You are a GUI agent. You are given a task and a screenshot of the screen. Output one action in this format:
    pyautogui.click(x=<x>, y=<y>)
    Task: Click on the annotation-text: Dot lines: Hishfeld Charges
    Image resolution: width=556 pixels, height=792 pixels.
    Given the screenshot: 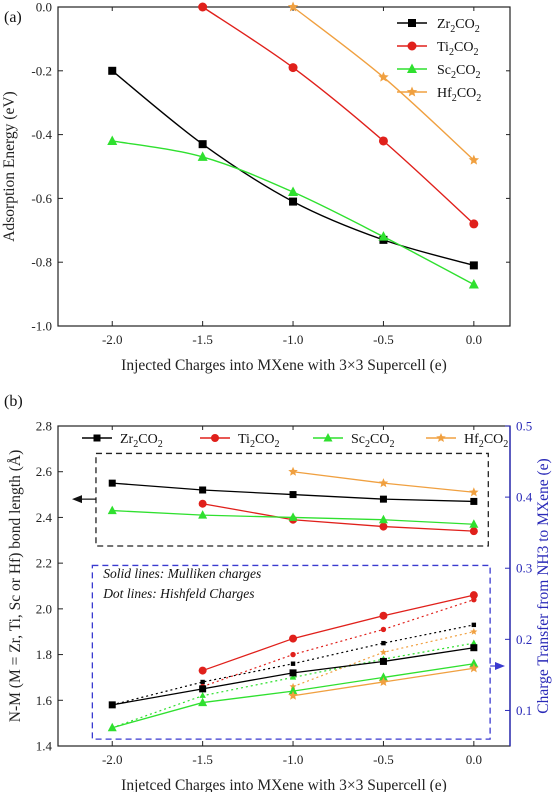 What is the action you would take?
    pyautogui.click(x=178, y=593)
    